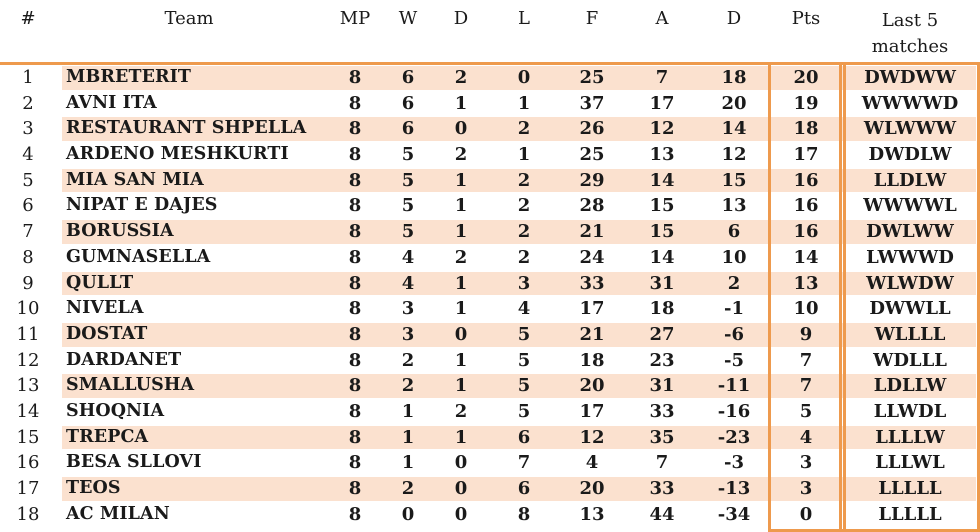 Image resolution: width=980 pixels, height=532 pixels. I want to click on goal-difference-cell: -3, so click(734, 463).